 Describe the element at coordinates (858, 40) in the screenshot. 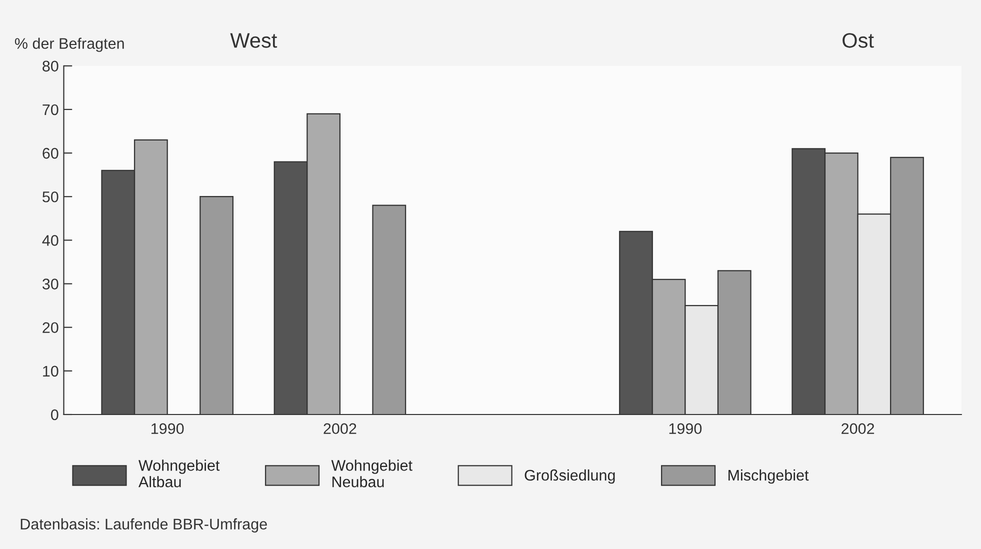

I see `text: Ost` at that location.